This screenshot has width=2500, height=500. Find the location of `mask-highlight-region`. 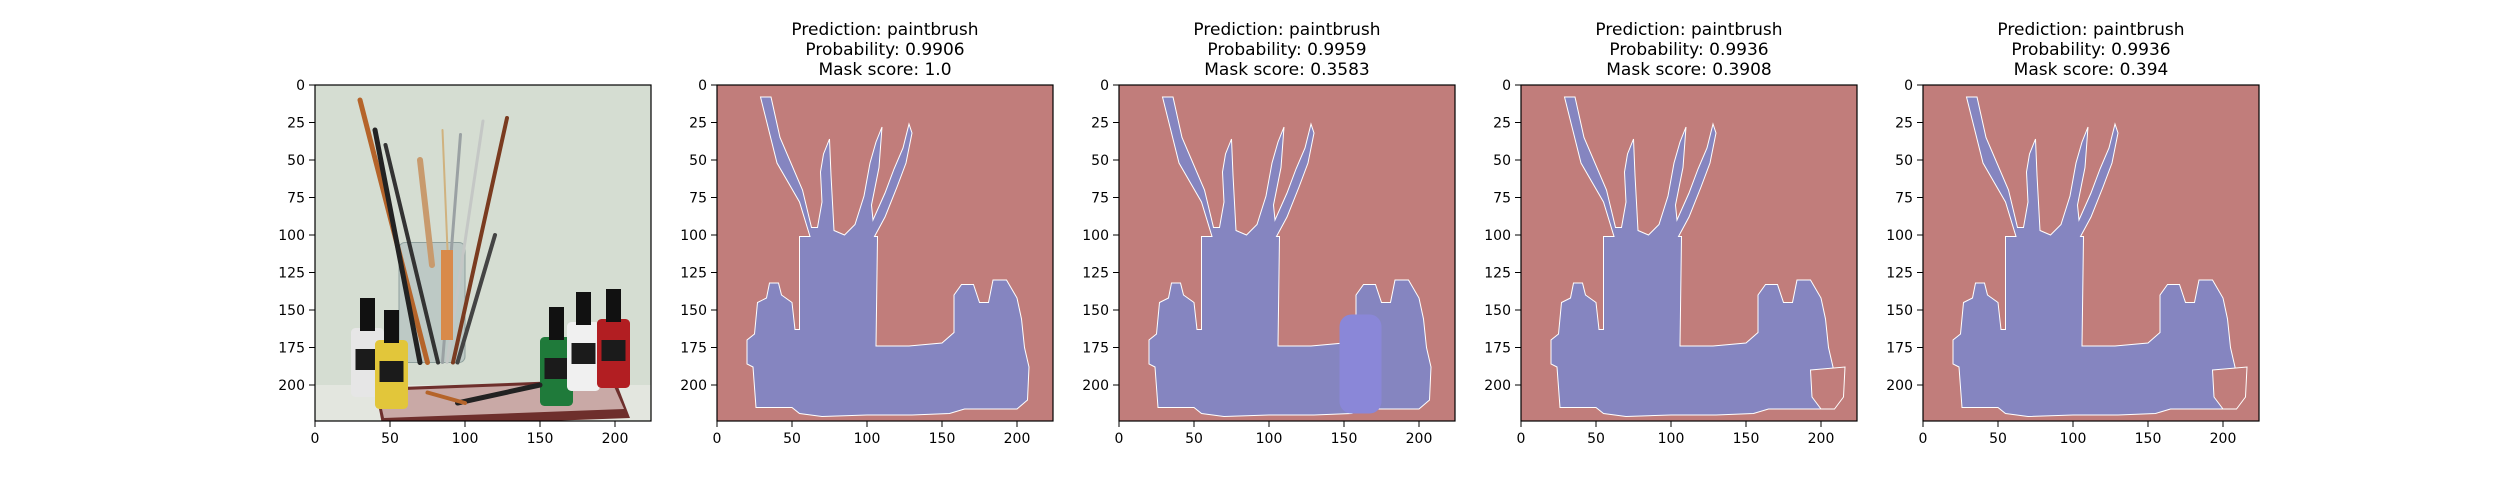

mask-highlight-region is located at coordinates (1360, 364).